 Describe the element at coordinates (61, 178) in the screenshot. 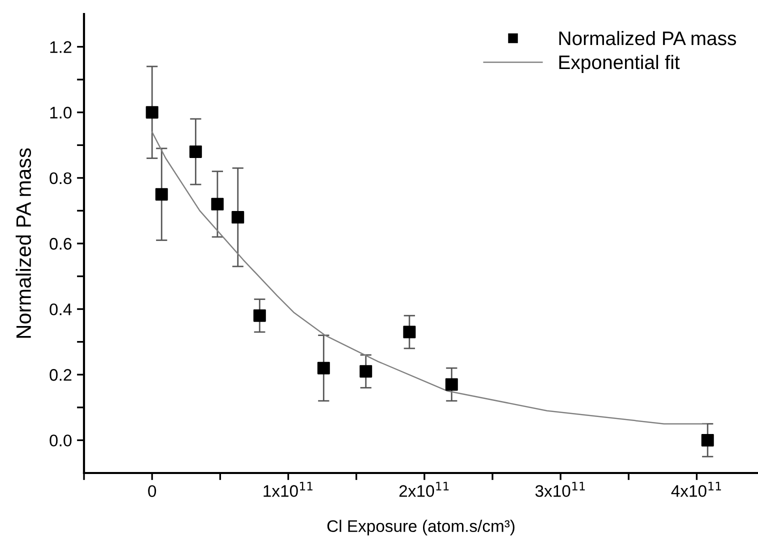

I see `y-tick-label: 0.8` at that location.